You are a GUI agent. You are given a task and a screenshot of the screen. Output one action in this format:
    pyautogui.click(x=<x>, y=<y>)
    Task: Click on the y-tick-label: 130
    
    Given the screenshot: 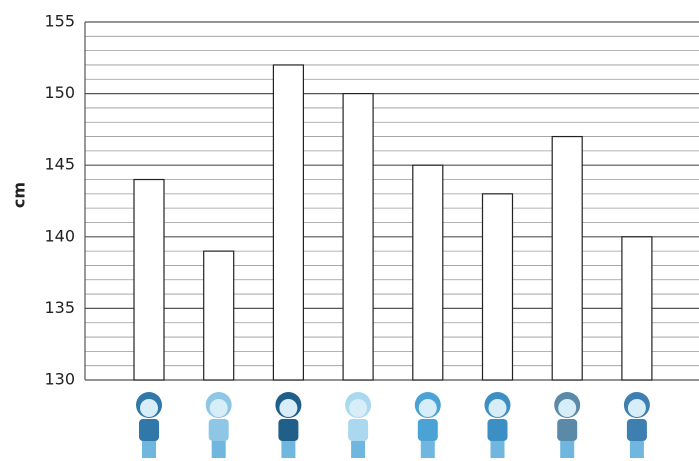 What is the action you would take?
    pyautogui.click(x=59, y=379)
    